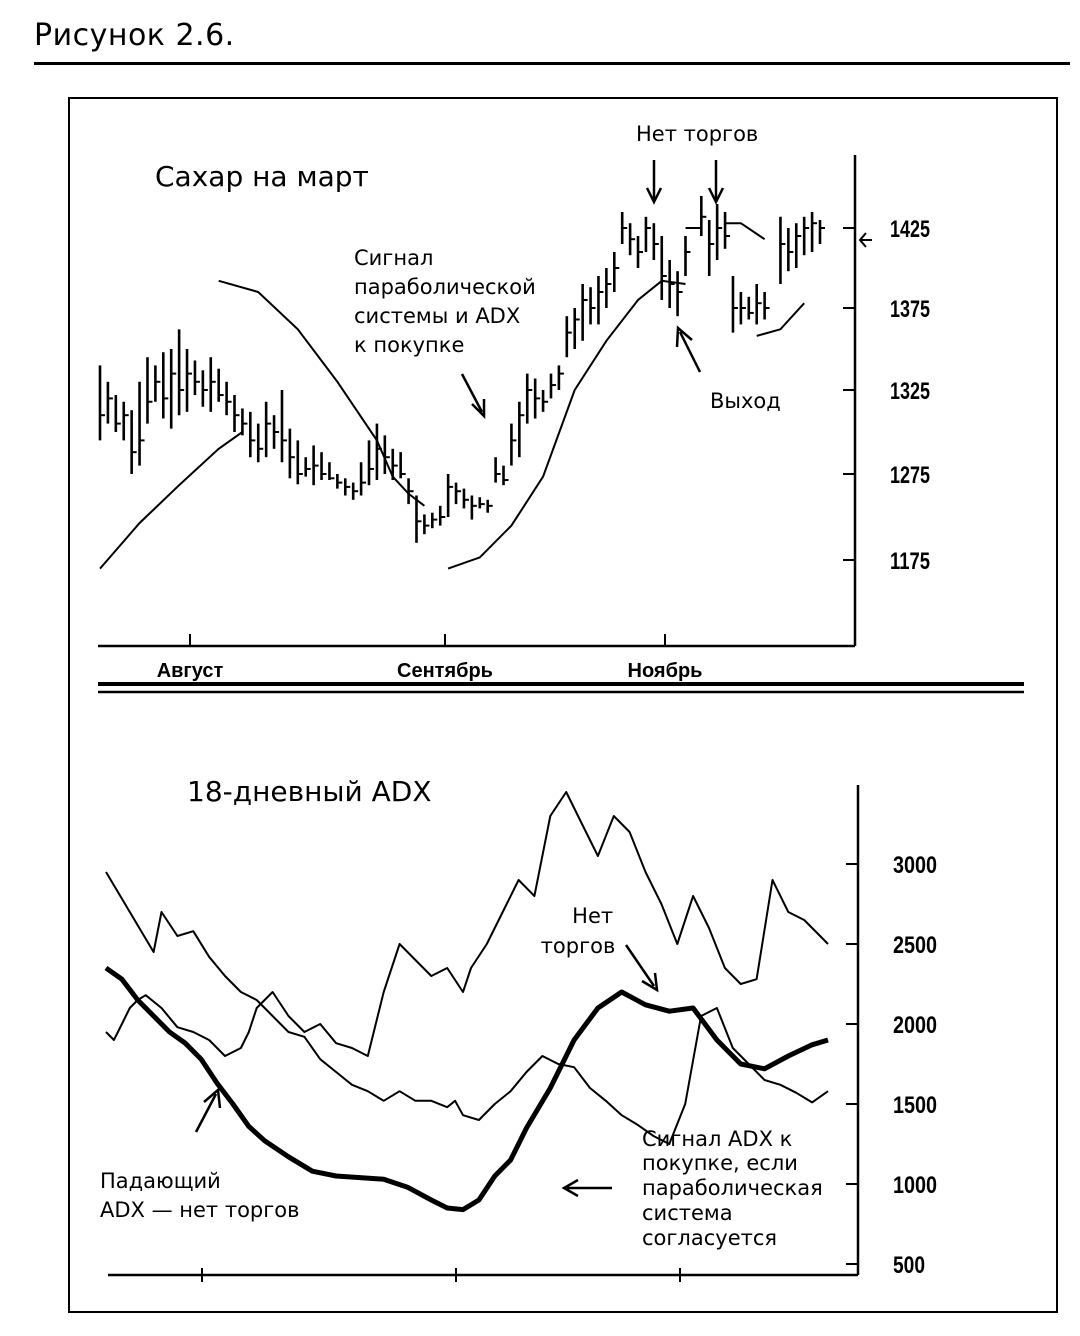 The width and height of the screenshot is (1080, 1336). I want to click on price-x-tick-label: Сентябрь, so click(445, 671).